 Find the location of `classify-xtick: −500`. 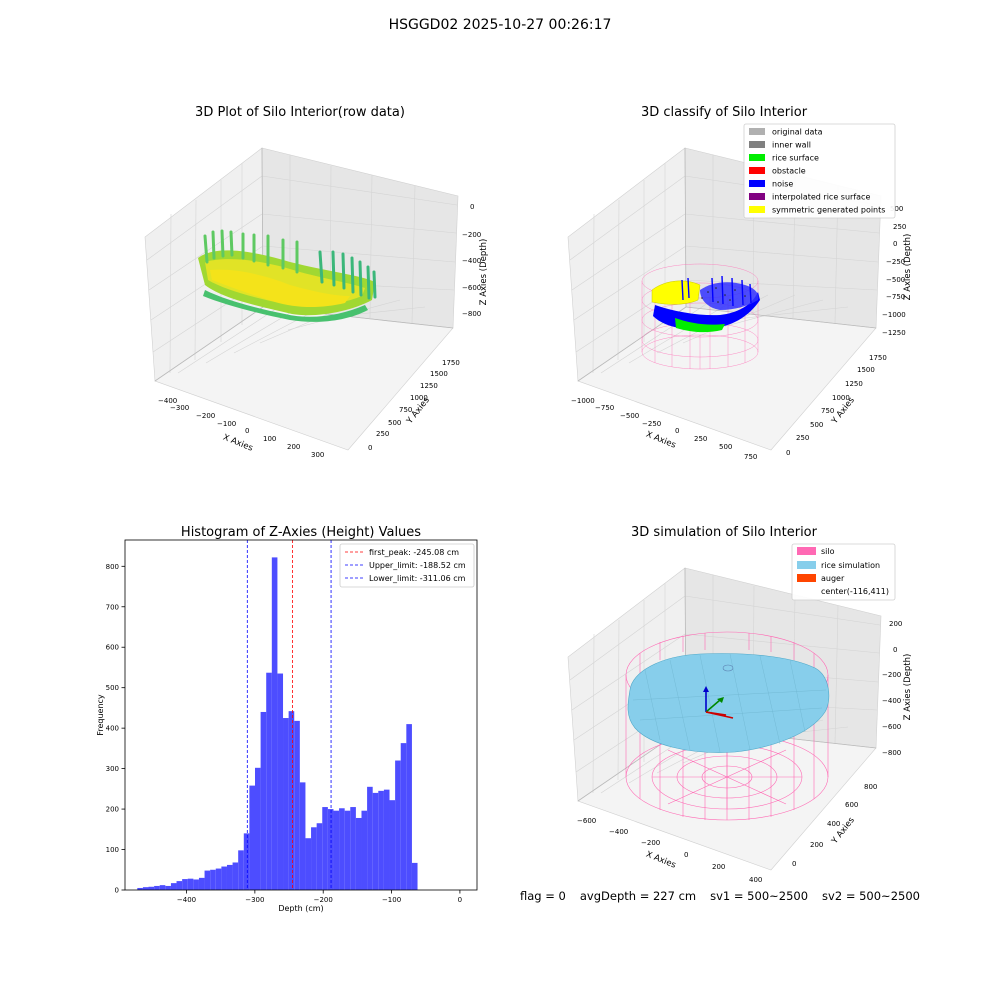

classify-xtick: −500 is located at coordinates (629, 416).